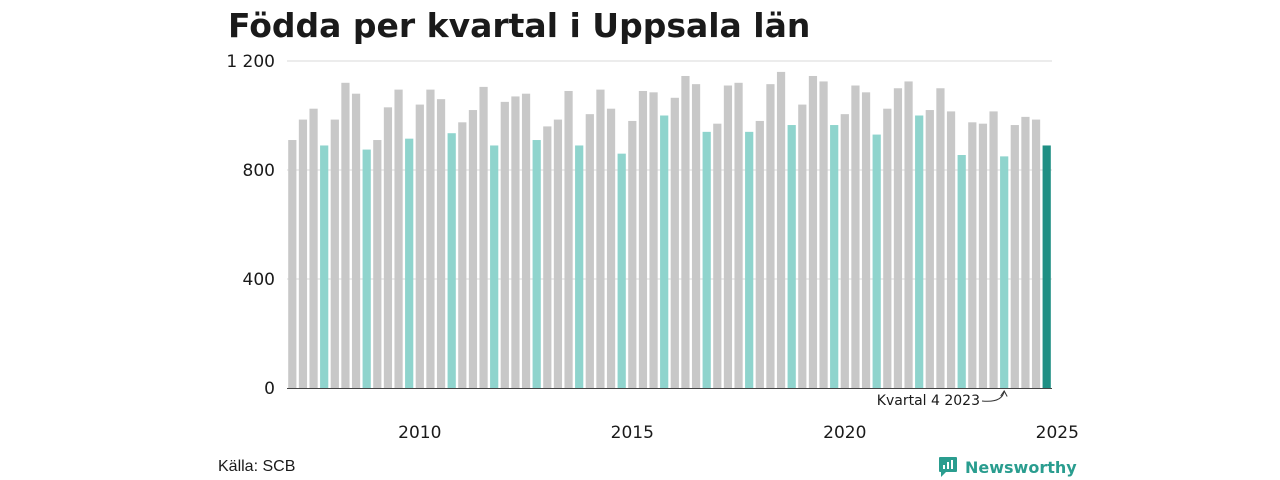 The height and width of the screenshot is (480, 1280). I want to click on y-tick-label: 0, so click(269, 389).